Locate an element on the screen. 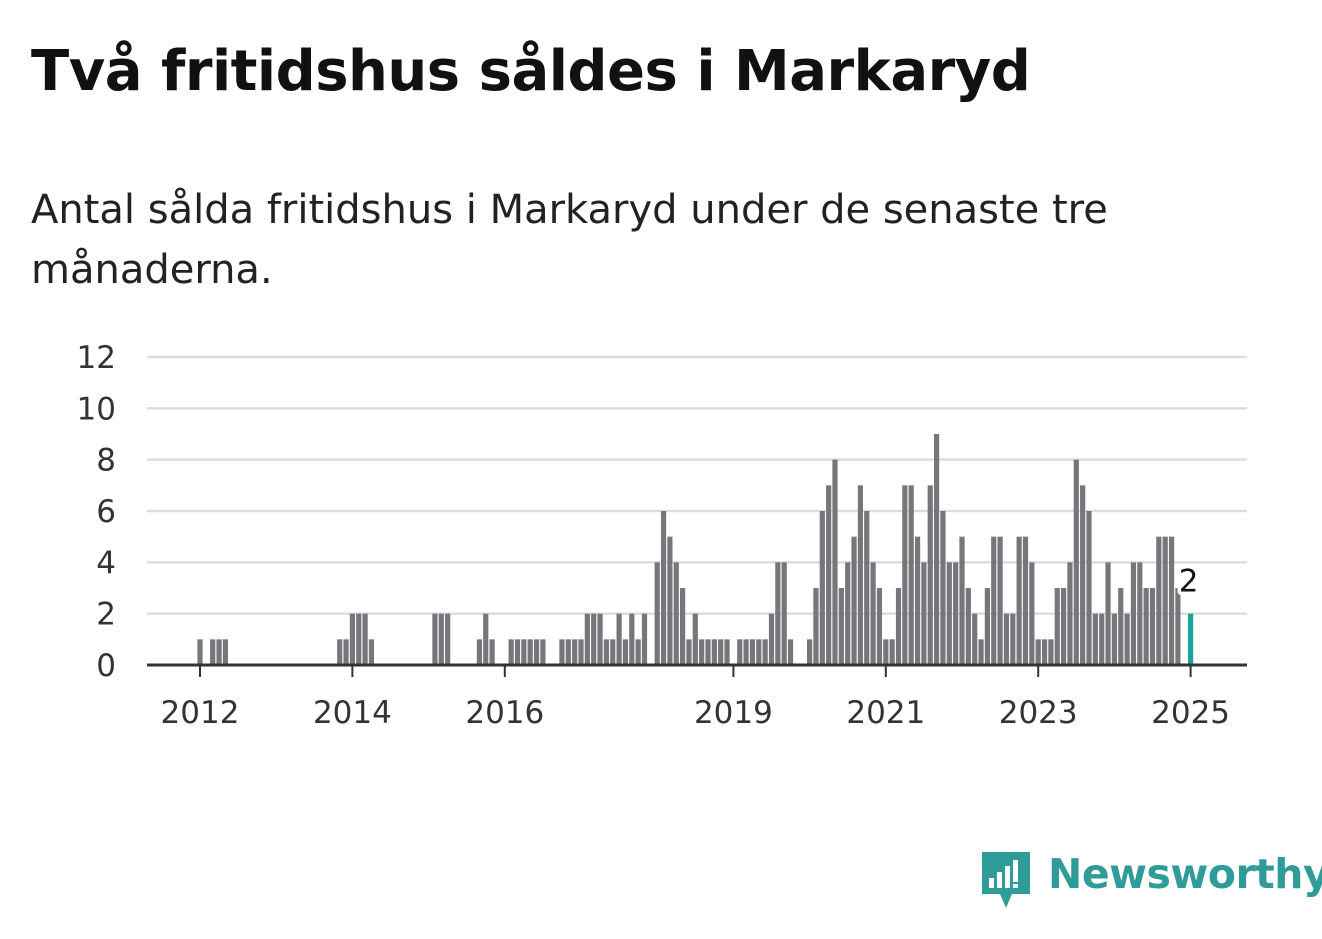 This screenshot has width=1322, height=939. y-tick-label: 2 is located at coordinates (106, 615).